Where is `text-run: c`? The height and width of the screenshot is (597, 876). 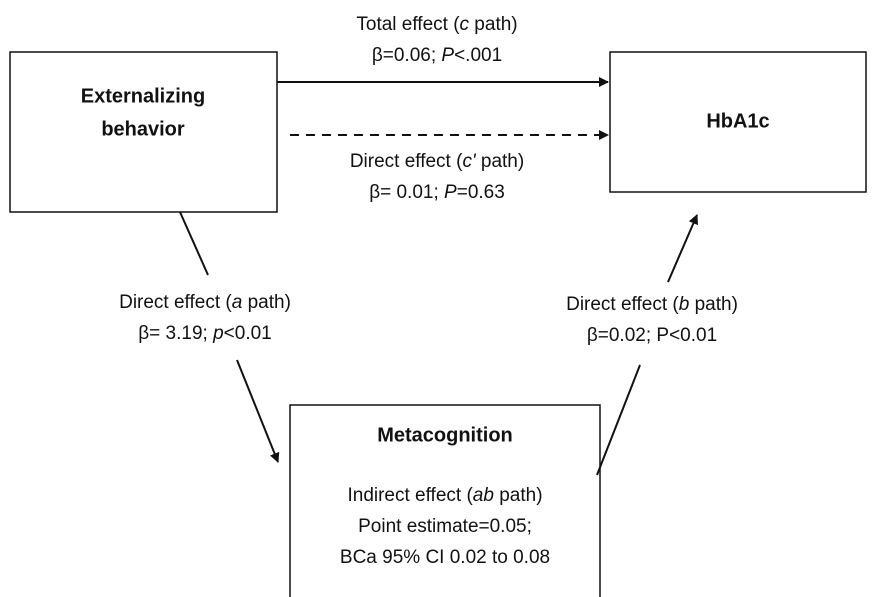 text-run: c is located at coordinates (465, 24).